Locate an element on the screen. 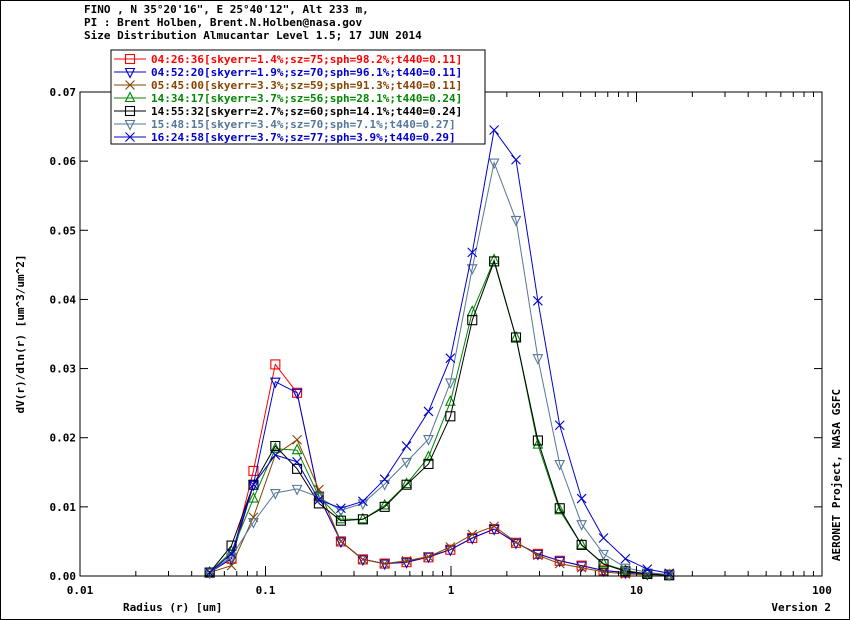 This screenshot has height=620, width=850. version-label: Version 2 is located at coordinates (801, 607).